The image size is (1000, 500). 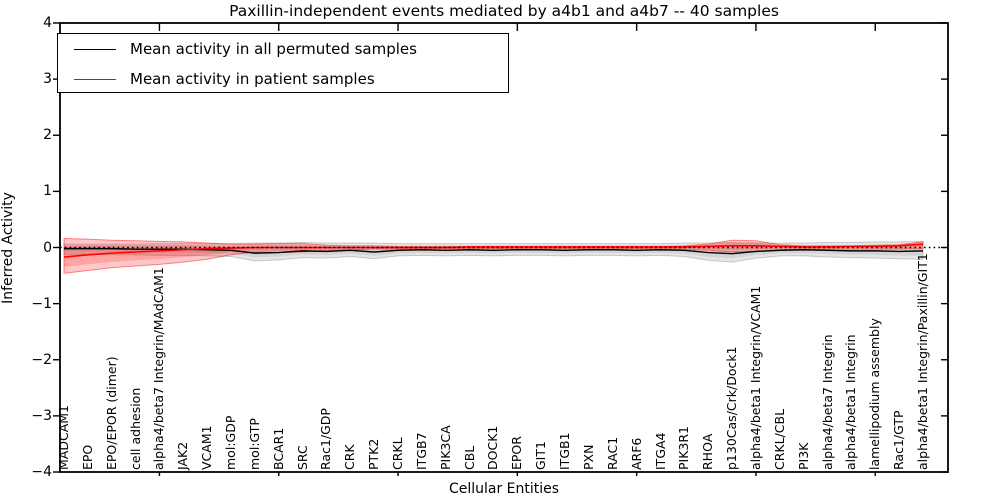 I want to click on x-category-label: cell adhesion, so click(x=135, y=428).